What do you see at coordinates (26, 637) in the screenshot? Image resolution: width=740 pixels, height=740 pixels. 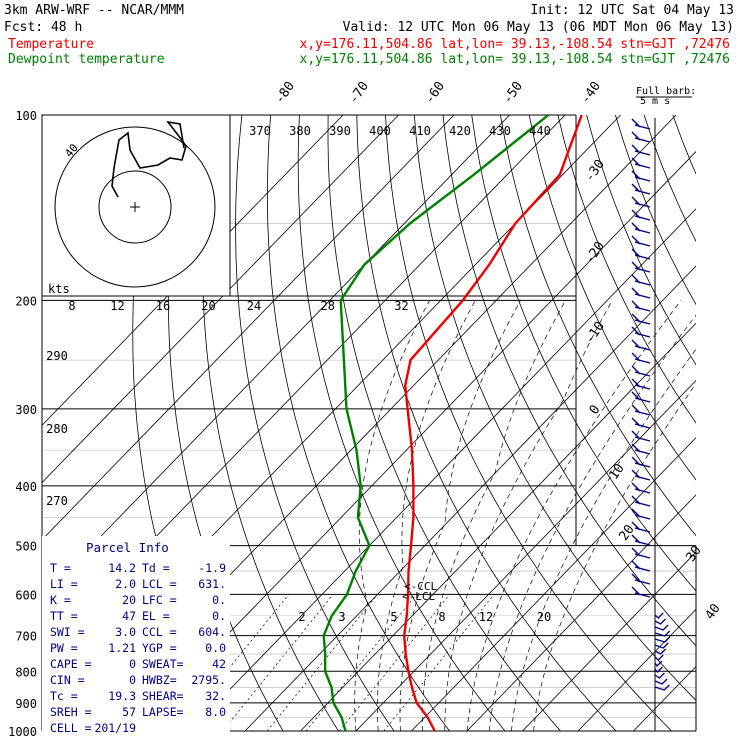 I see `pressure-label-700: 700` at bounding box center [26, 637].